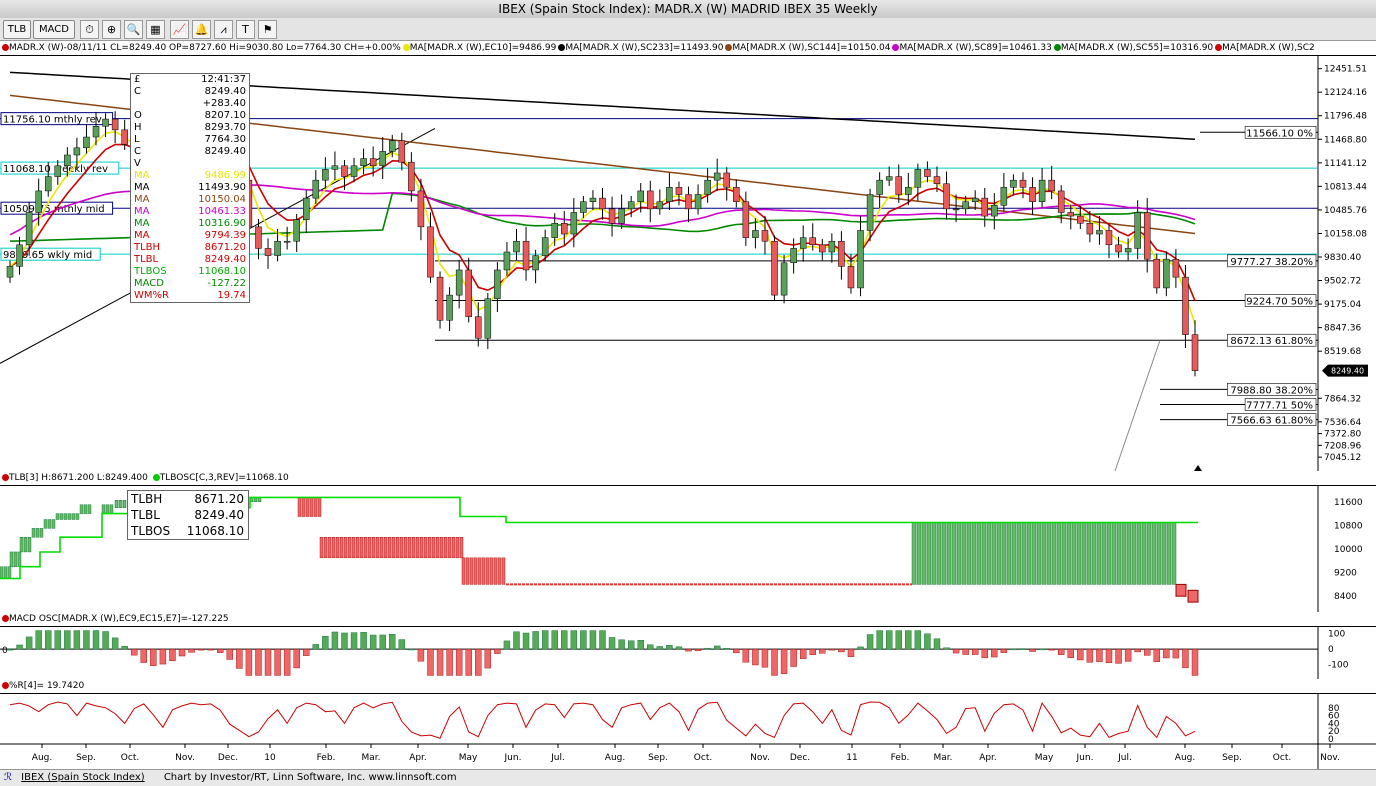 The image size is (1376, 786). What do you see at coordinates (86, 758) in the screenshot?
I see `x-tick-label: Sep.` at bounding box center [86, 758].